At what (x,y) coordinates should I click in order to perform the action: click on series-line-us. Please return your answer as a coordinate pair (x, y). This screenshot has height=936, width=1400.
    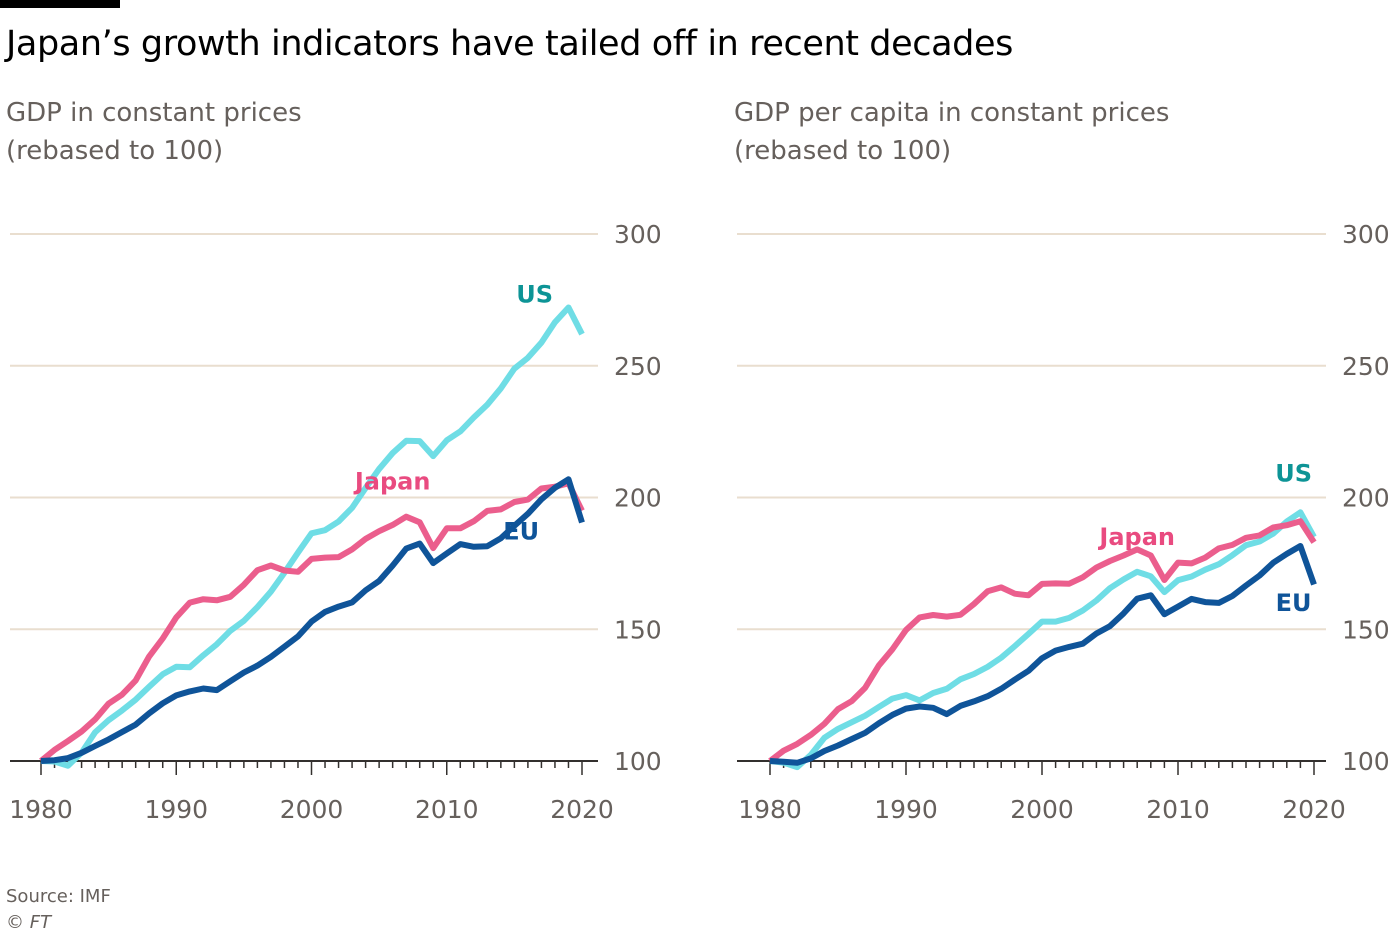
    Looking at the image, I should click on (1043, 640).